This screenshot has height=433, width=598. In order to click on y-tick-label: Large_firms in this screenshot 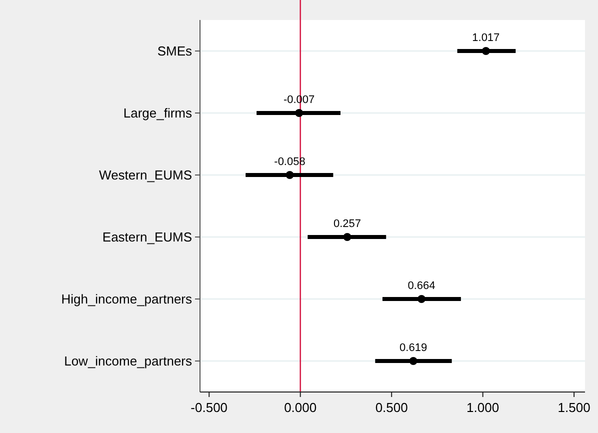, I will do `click(157, 113)`.